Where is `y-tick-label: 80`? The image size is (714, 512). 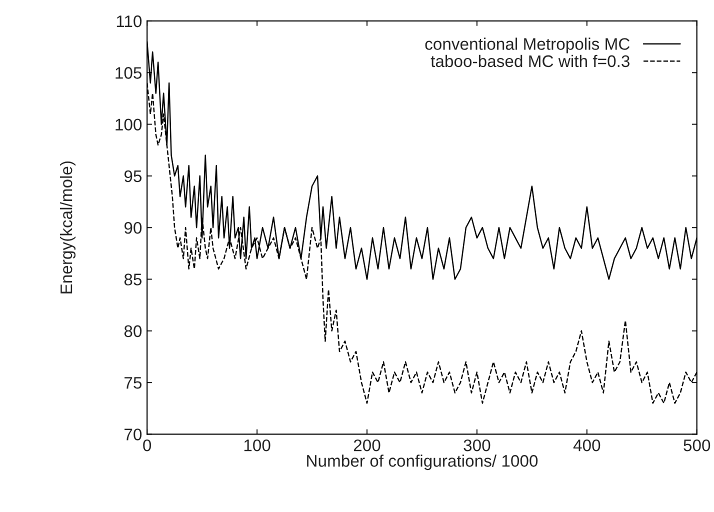
y-tick-label: 80 is located at coordinates (133, 331).